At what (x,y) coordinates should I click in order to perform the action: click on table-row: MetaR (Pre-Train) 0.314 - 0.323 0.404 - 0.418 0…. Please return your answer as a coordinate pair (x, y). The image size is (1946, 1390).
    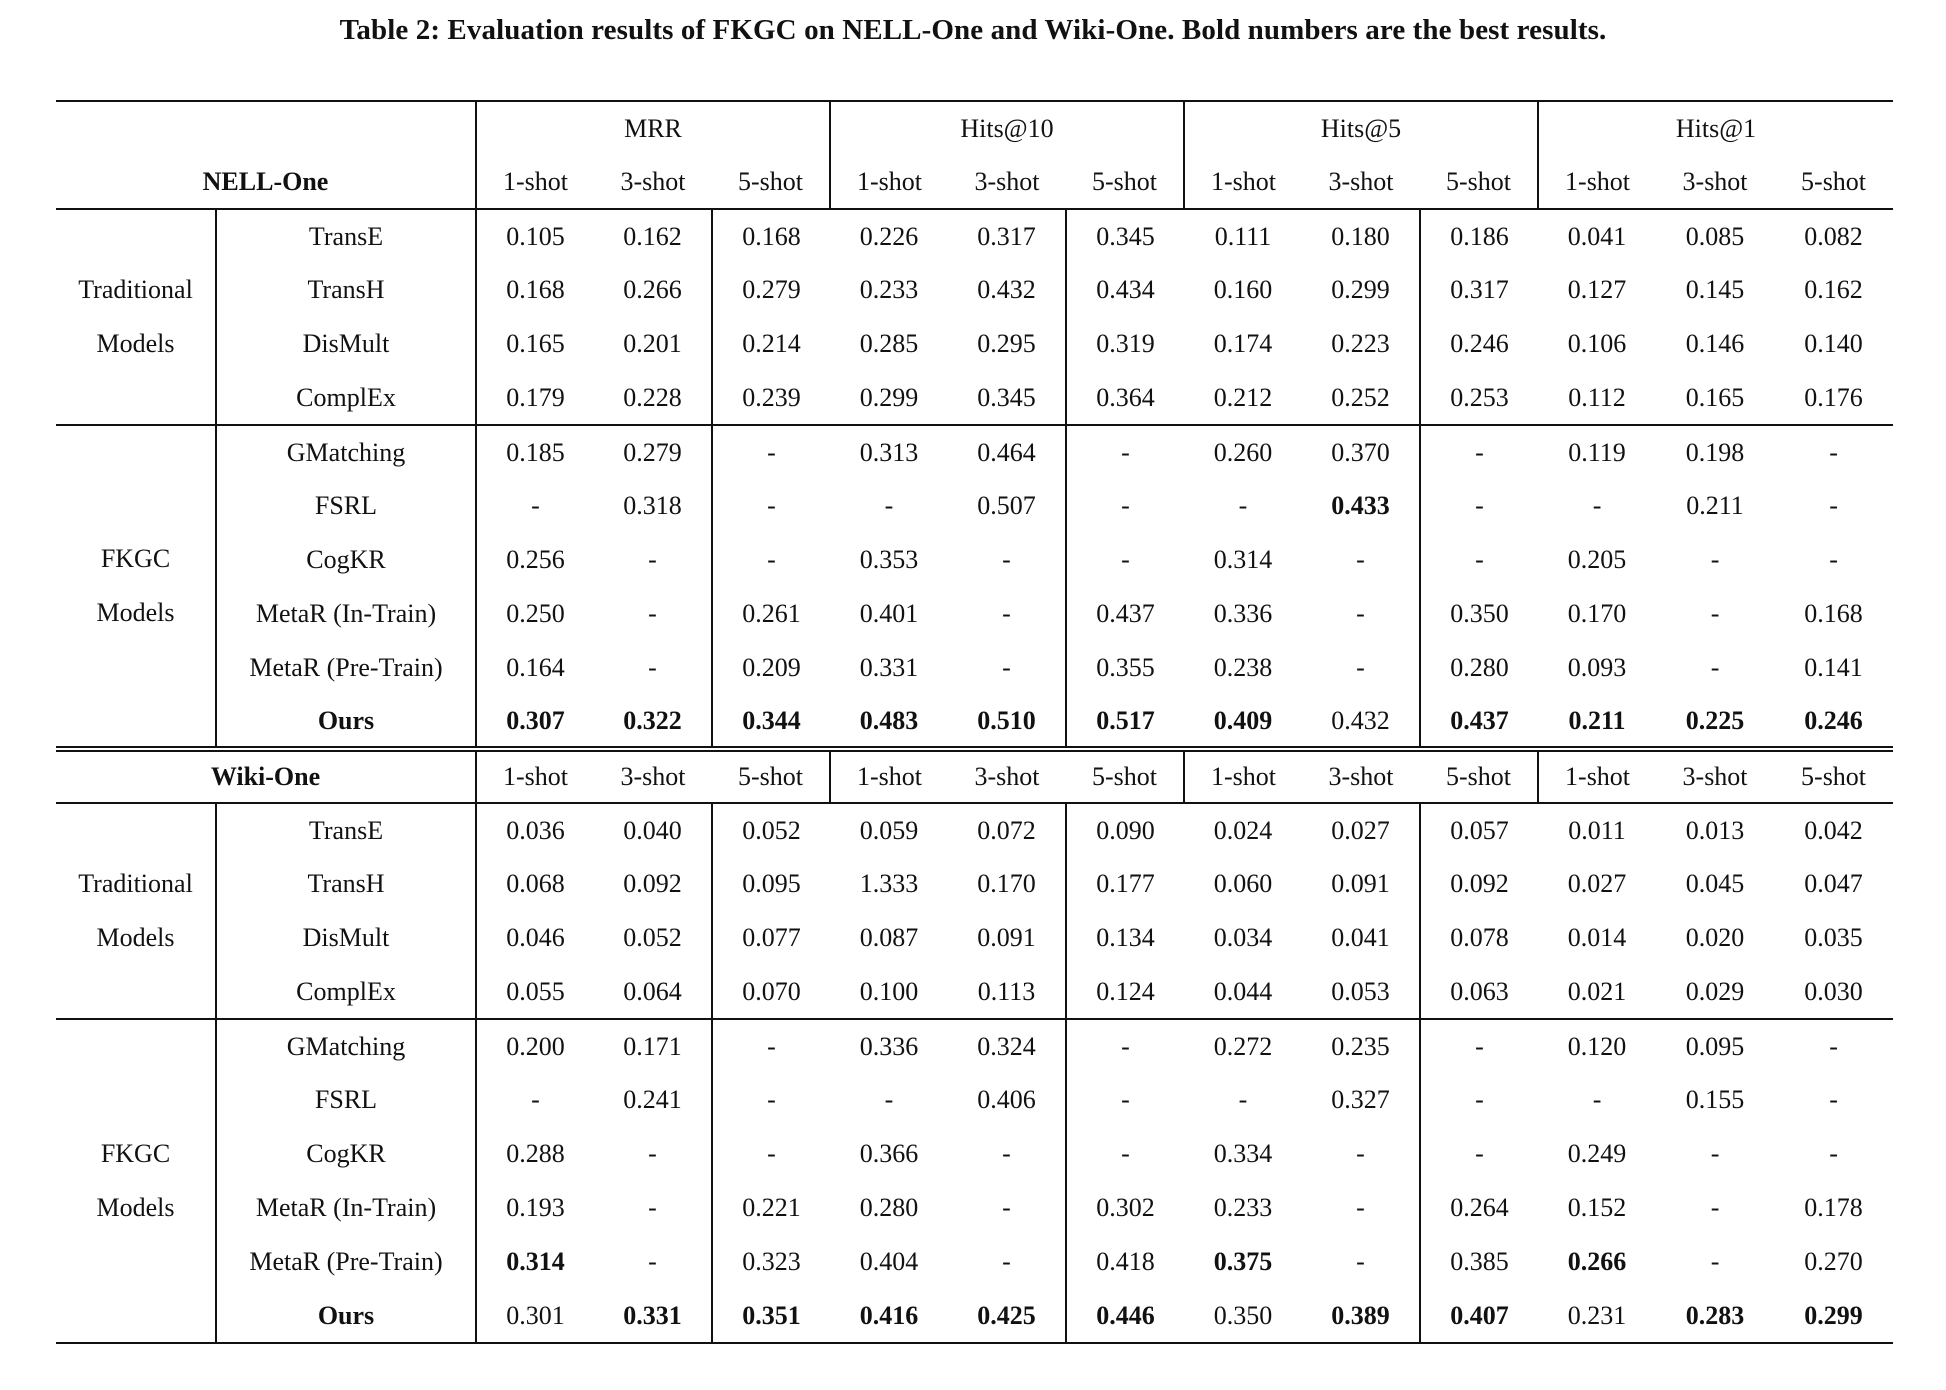
    Looking at the image, I should click on (974, 1262).